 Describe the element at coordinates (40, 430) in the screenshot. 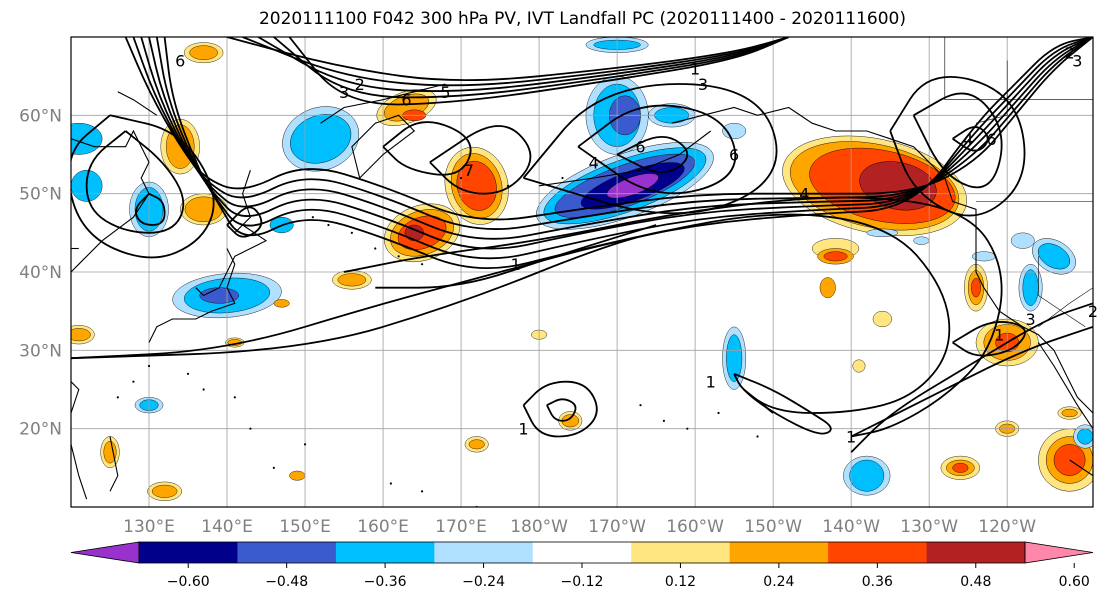

I see `y-tick-label: 20°N` at that location.